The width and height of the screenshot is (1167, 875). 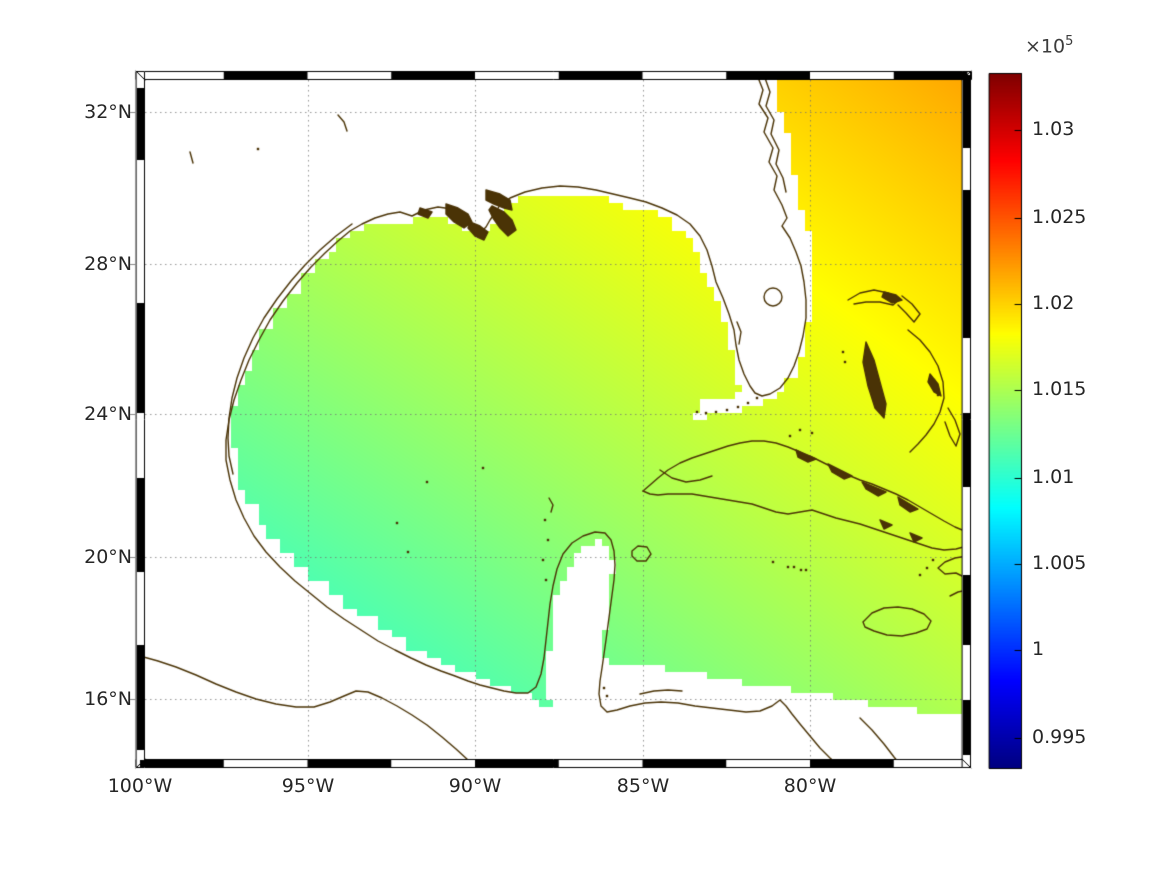 I want to click on lat-tick-label: 28°N, so click(x=108, y=264).